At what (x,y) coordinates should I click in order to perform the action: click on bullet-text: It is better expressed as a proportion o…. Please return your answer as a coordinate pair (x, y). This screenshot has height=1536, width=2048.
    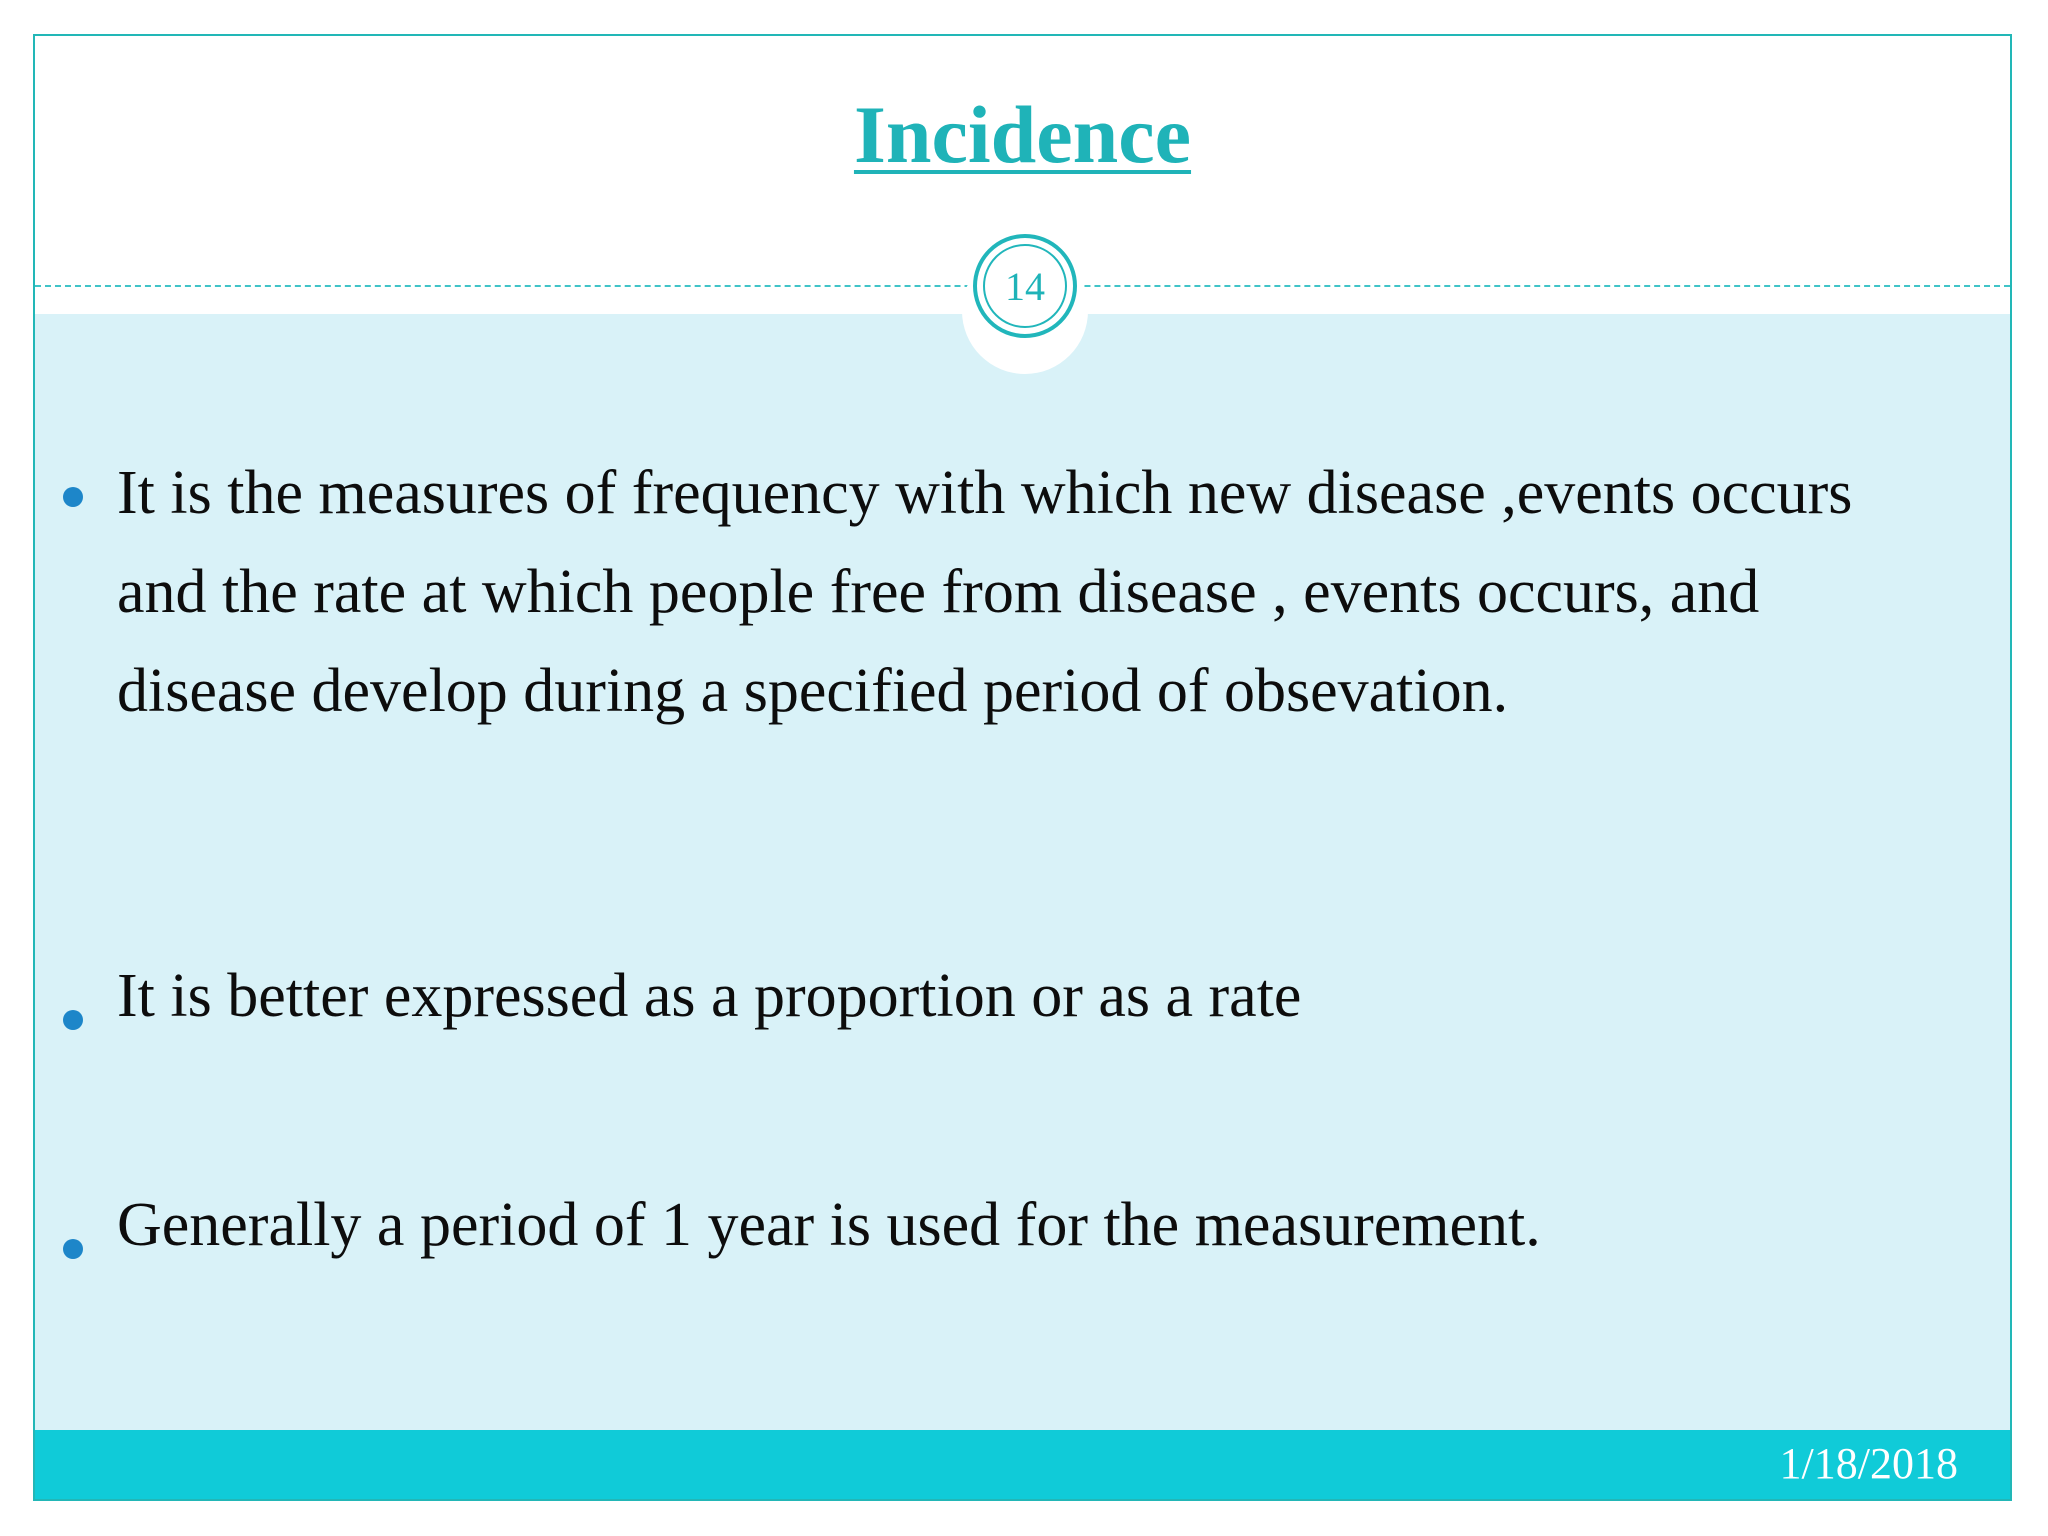
    Looking at the image, I should click on (709, 996).